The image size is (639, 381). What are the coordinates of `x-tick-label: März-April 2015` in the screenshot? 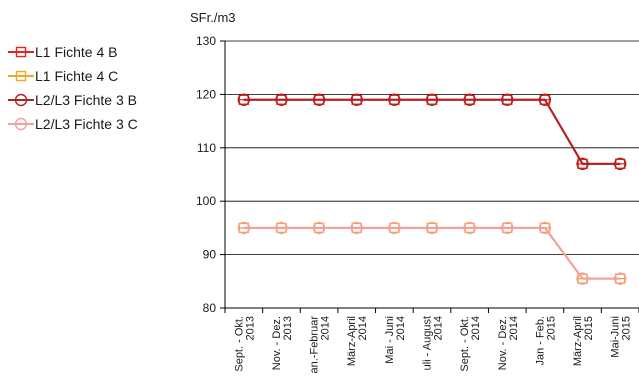 It's located at (583, 341).